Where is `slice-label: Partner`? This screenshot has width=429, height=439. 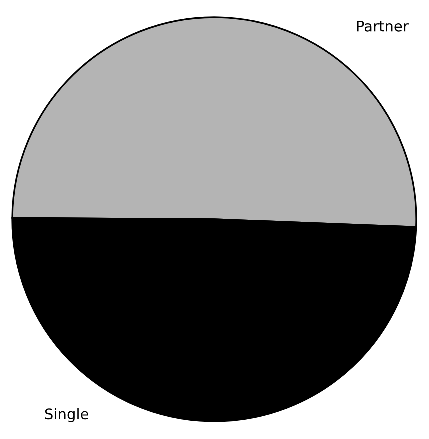
slice-label: Partner is located at coordinates (383, 26).